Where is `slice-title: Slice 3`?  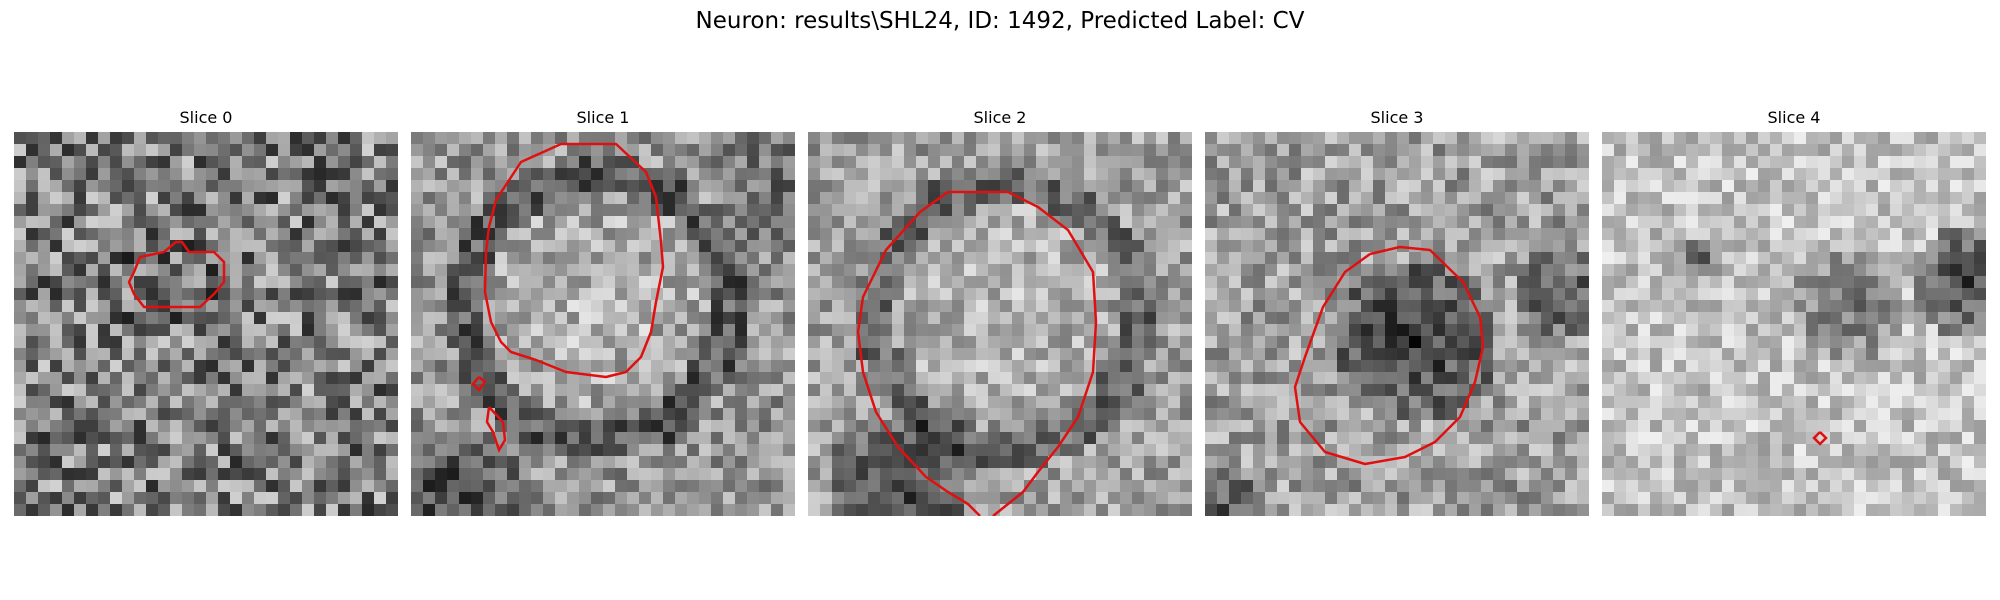 slice-title: Slice 3 is located at coordinates (1397, 117).